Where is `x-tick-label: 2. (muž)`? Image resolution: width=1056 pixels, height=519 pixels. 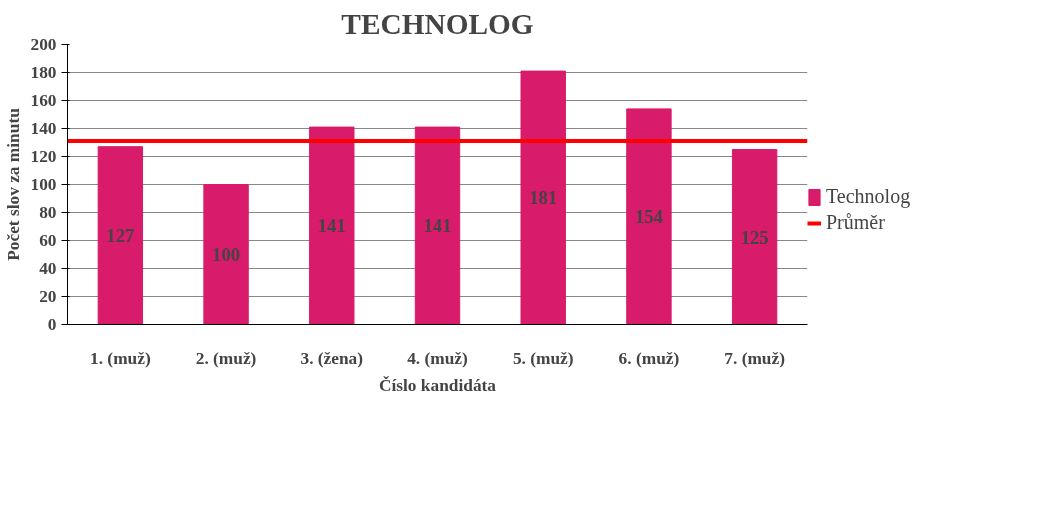
x-tick-label: 2. (muž) is located at coordinates (226, 358).